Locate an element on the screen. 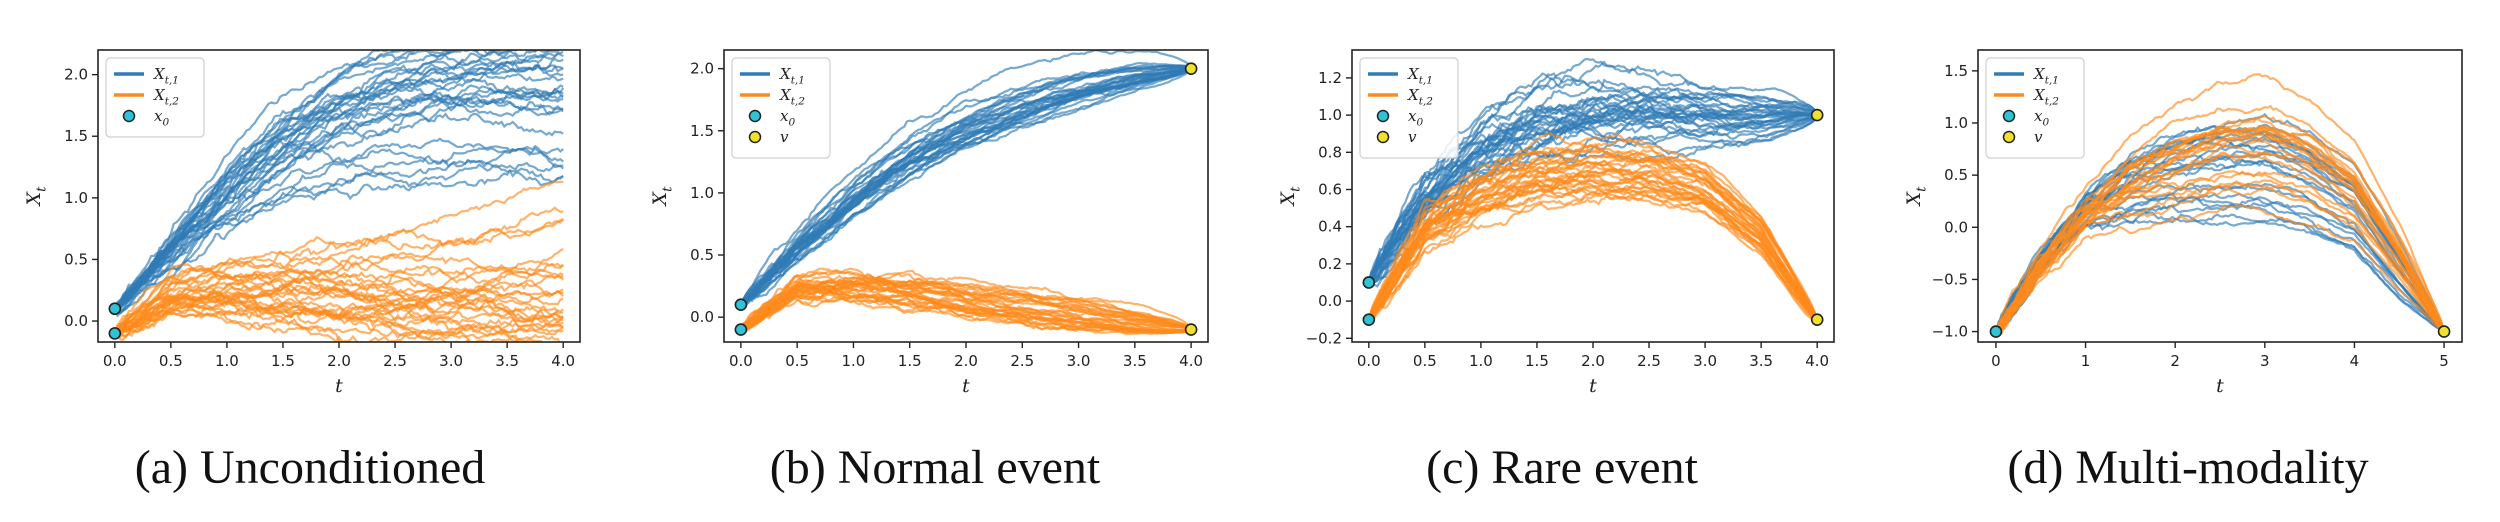 The height and width of the screenshot is (522, 2500). panel-caption: (a) Unconditioned is located at coordinates (310, 467).